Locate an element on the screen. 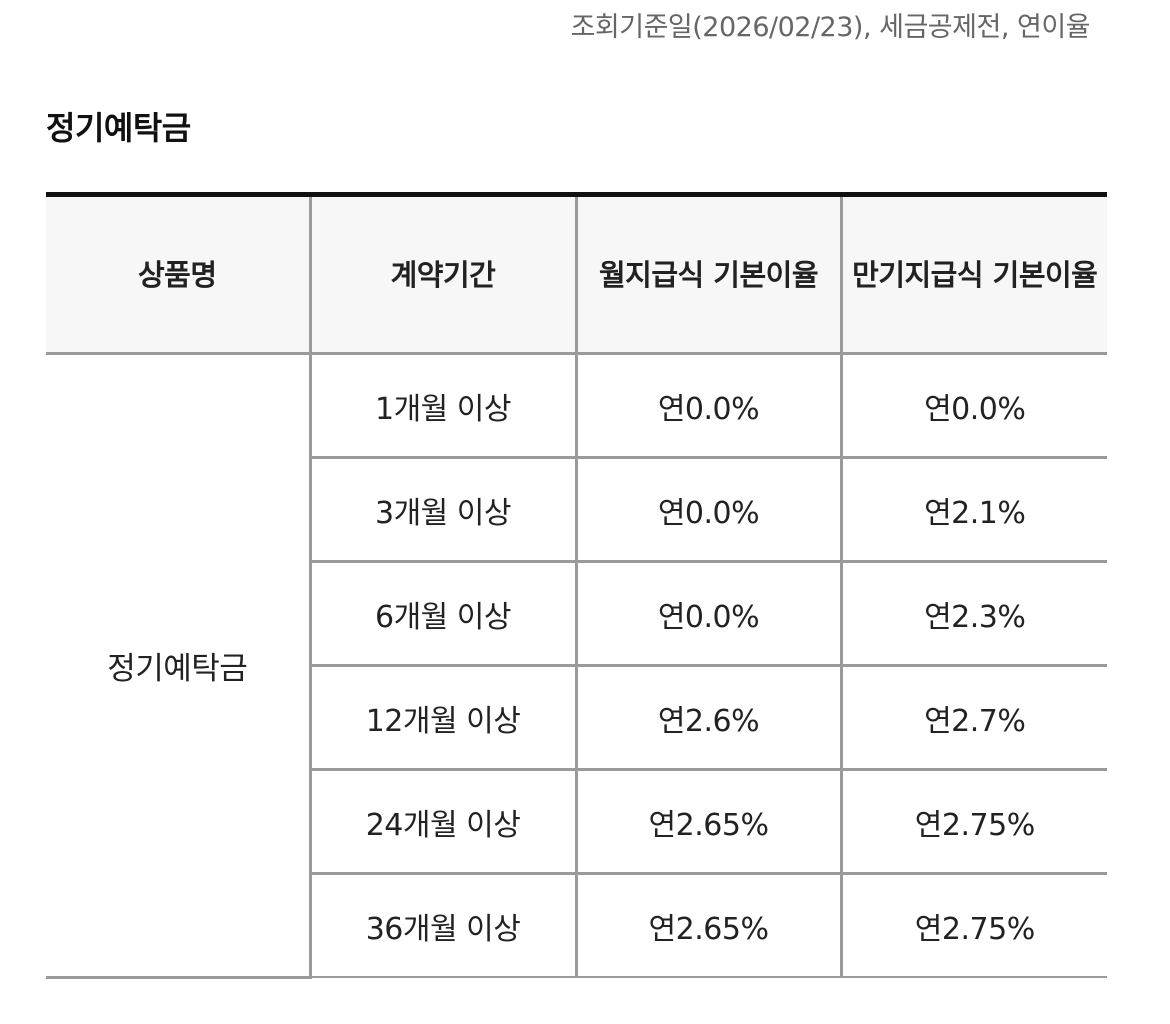 The image size is (1170, 1024). header-maturity-payment-rate: 만기지급식 기본이율 is located at coordinates (973, 274).